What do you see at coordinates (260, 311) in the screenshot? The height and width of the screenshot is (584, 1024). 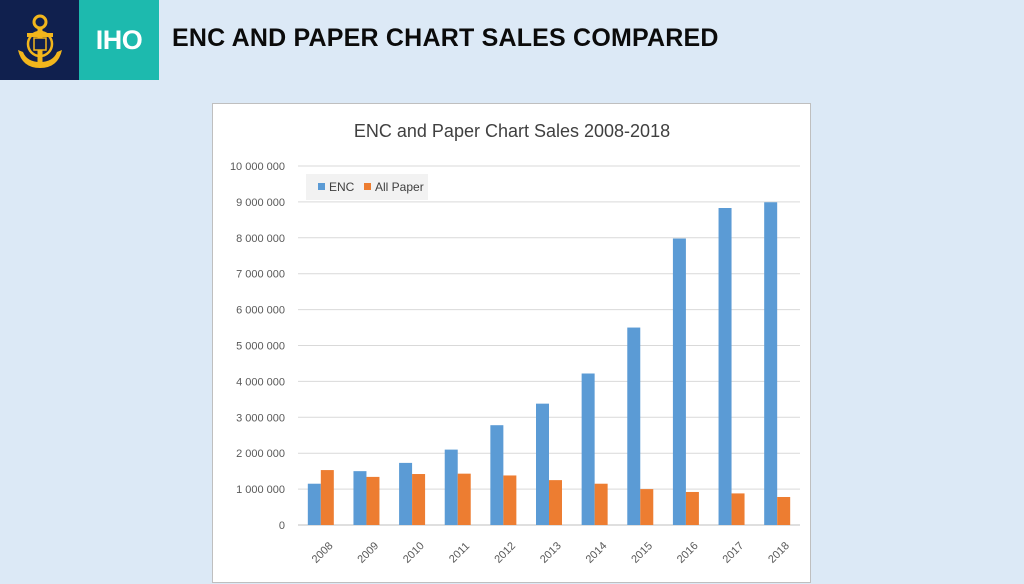 I see `y-tick-label: 6 000 000` at bounding box center [260, 311].